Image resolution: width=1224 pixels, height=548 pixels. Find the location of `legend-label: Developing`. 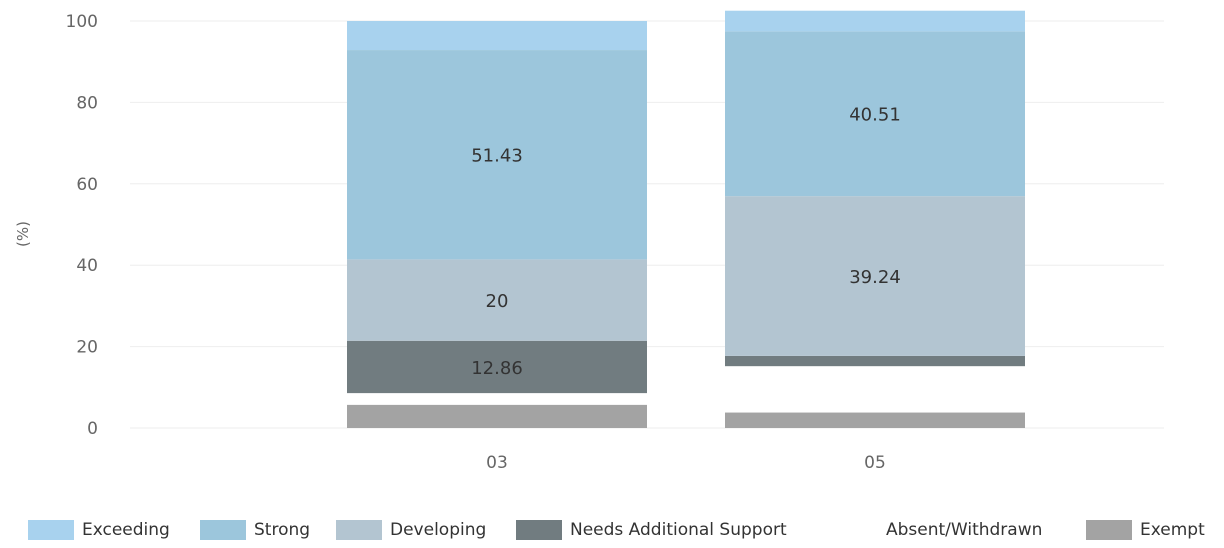

legend-label: Developing is located at coordinates (438, 530).